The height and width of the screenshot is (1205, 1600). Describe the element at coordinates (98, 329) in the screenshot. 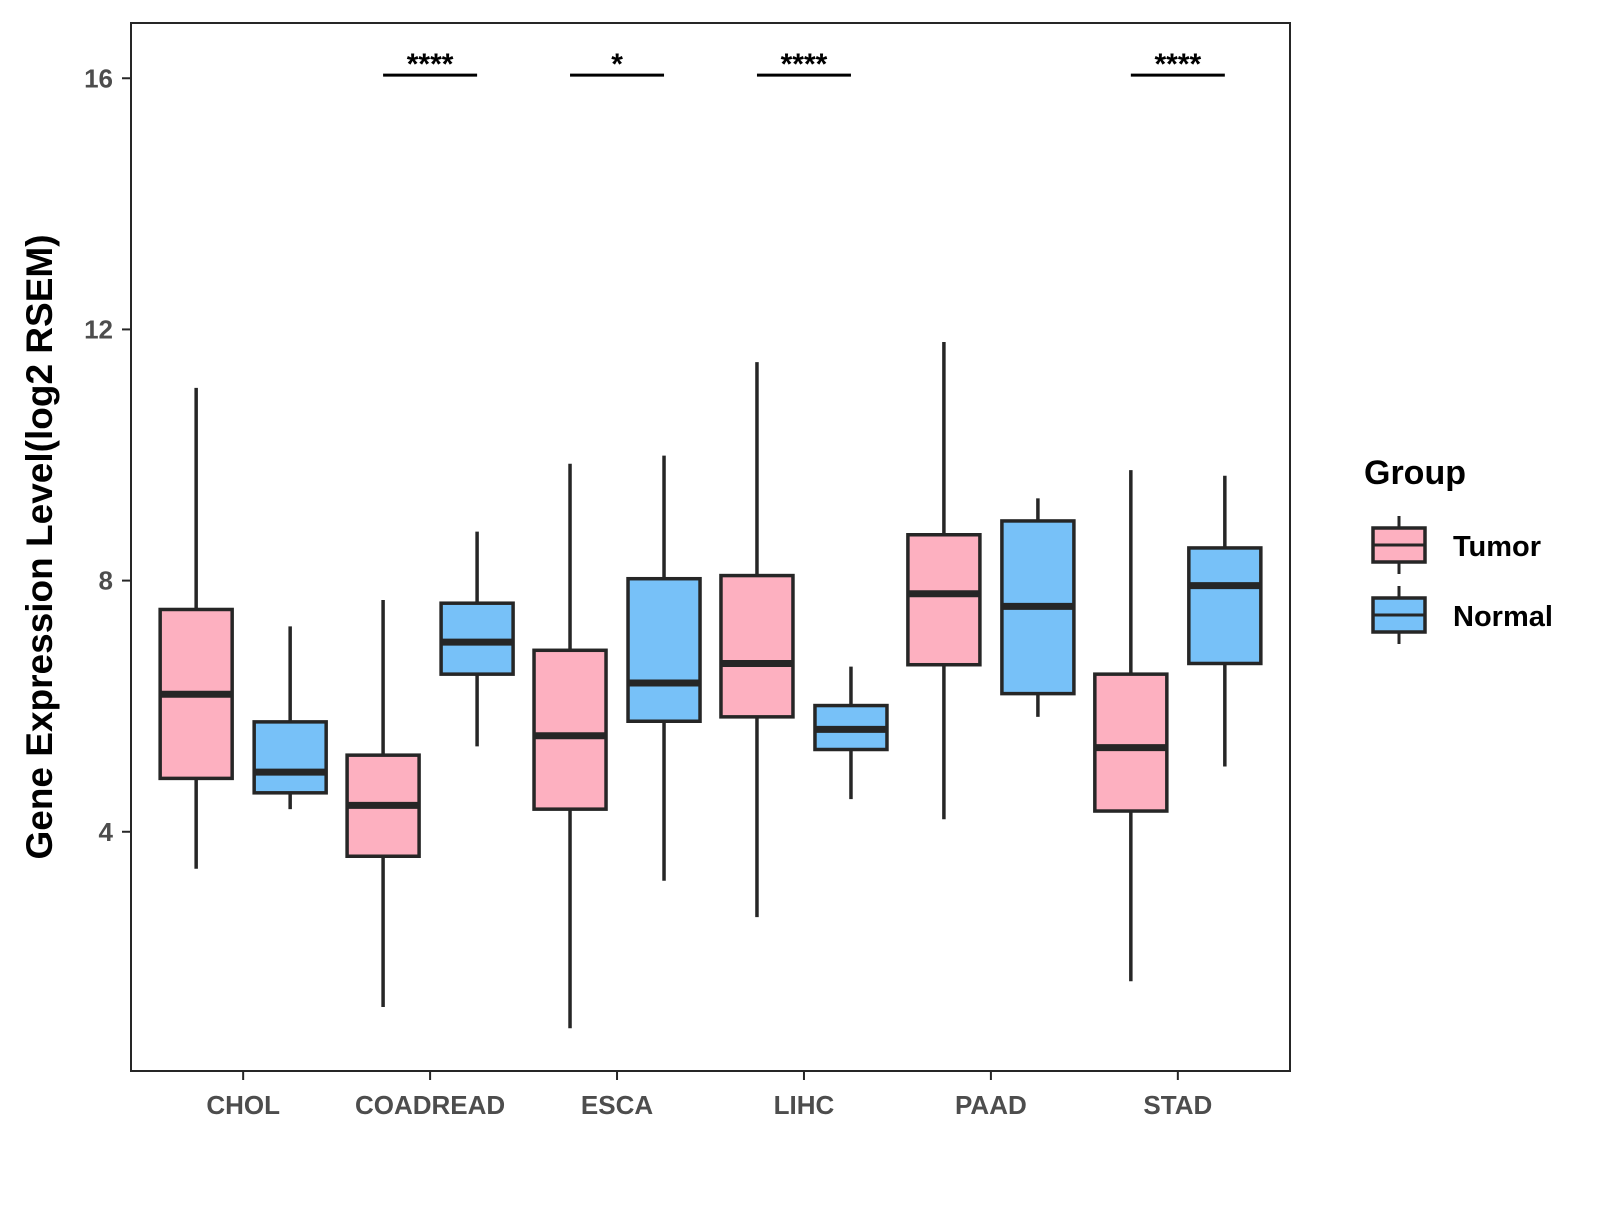

I see `y-tick-label: 12` at that location.